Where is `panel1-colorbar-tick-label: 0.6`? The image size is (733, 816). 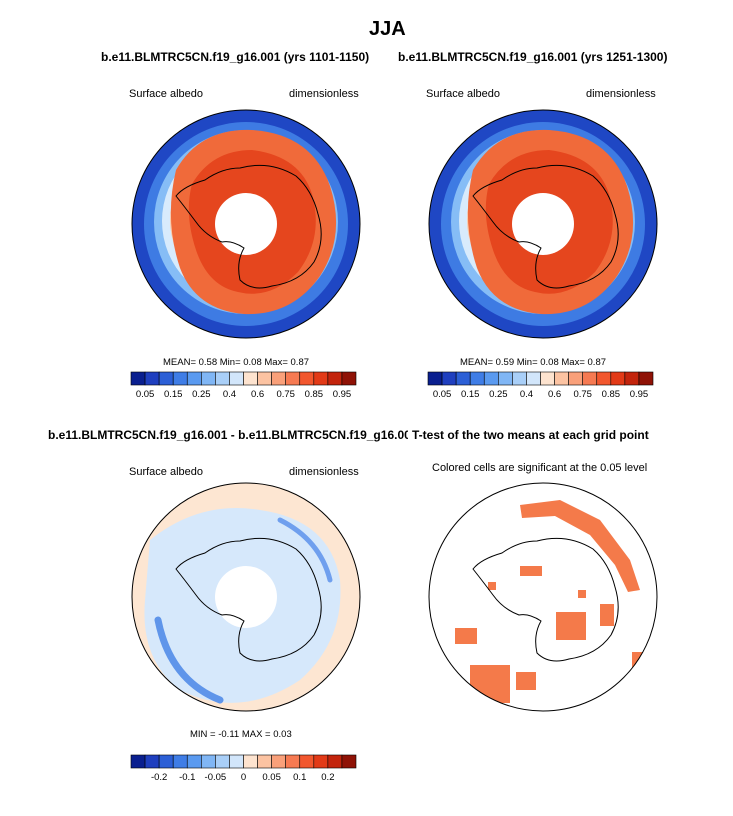
panel1-colorbar-tick-label: 0.6 is located at coordinates (257, 394).